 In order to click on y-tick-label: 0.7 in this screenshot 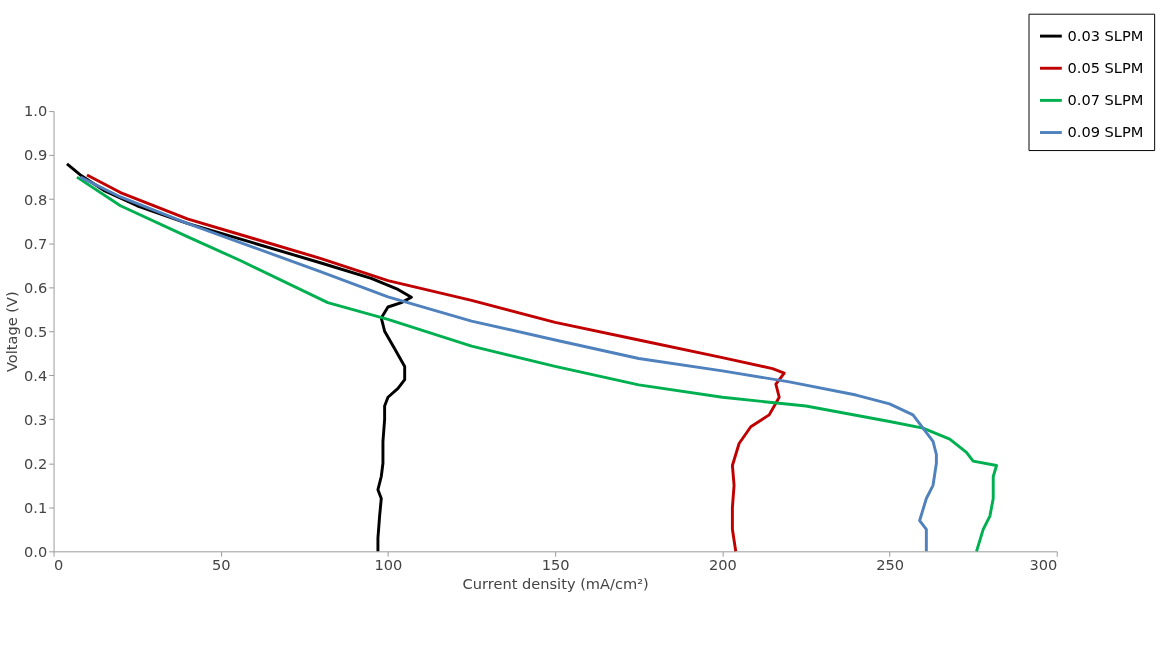, I will do `click(36, 243)`.